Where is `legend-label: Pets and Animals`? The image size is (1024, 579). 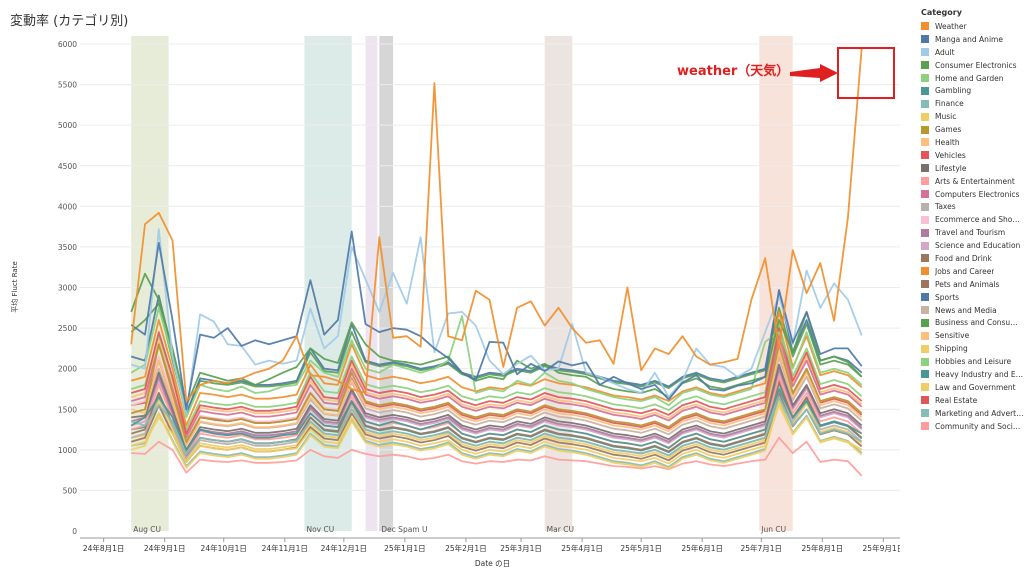 legend-label: Pets and Animals is located at coordinates (967, 284).